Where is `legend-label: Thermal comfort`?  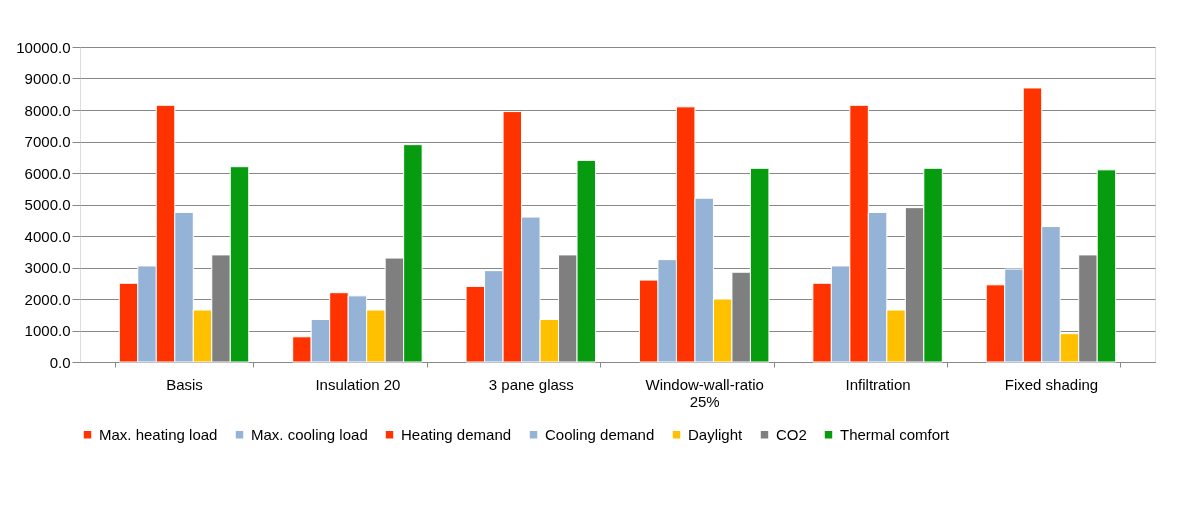
legend-label: Thermal comfort is located at coordinates (895, 434).